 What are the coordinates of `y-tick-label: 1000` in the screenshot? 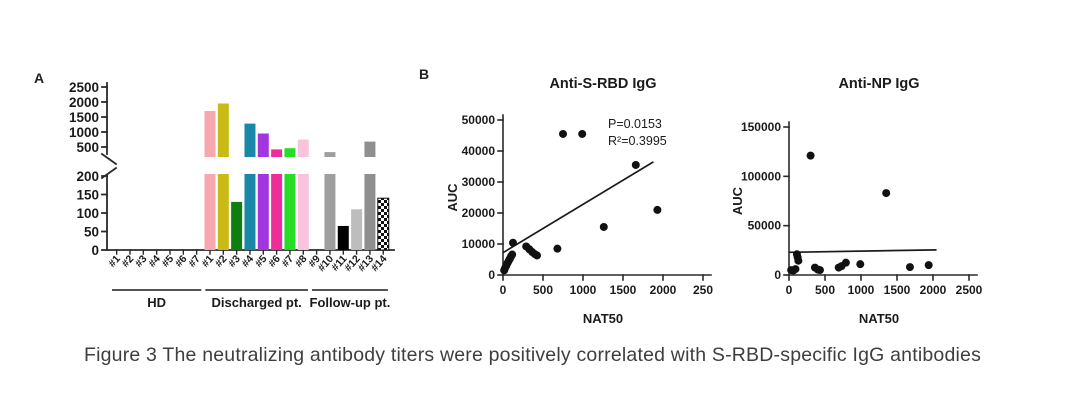 It's located at (84, 132).